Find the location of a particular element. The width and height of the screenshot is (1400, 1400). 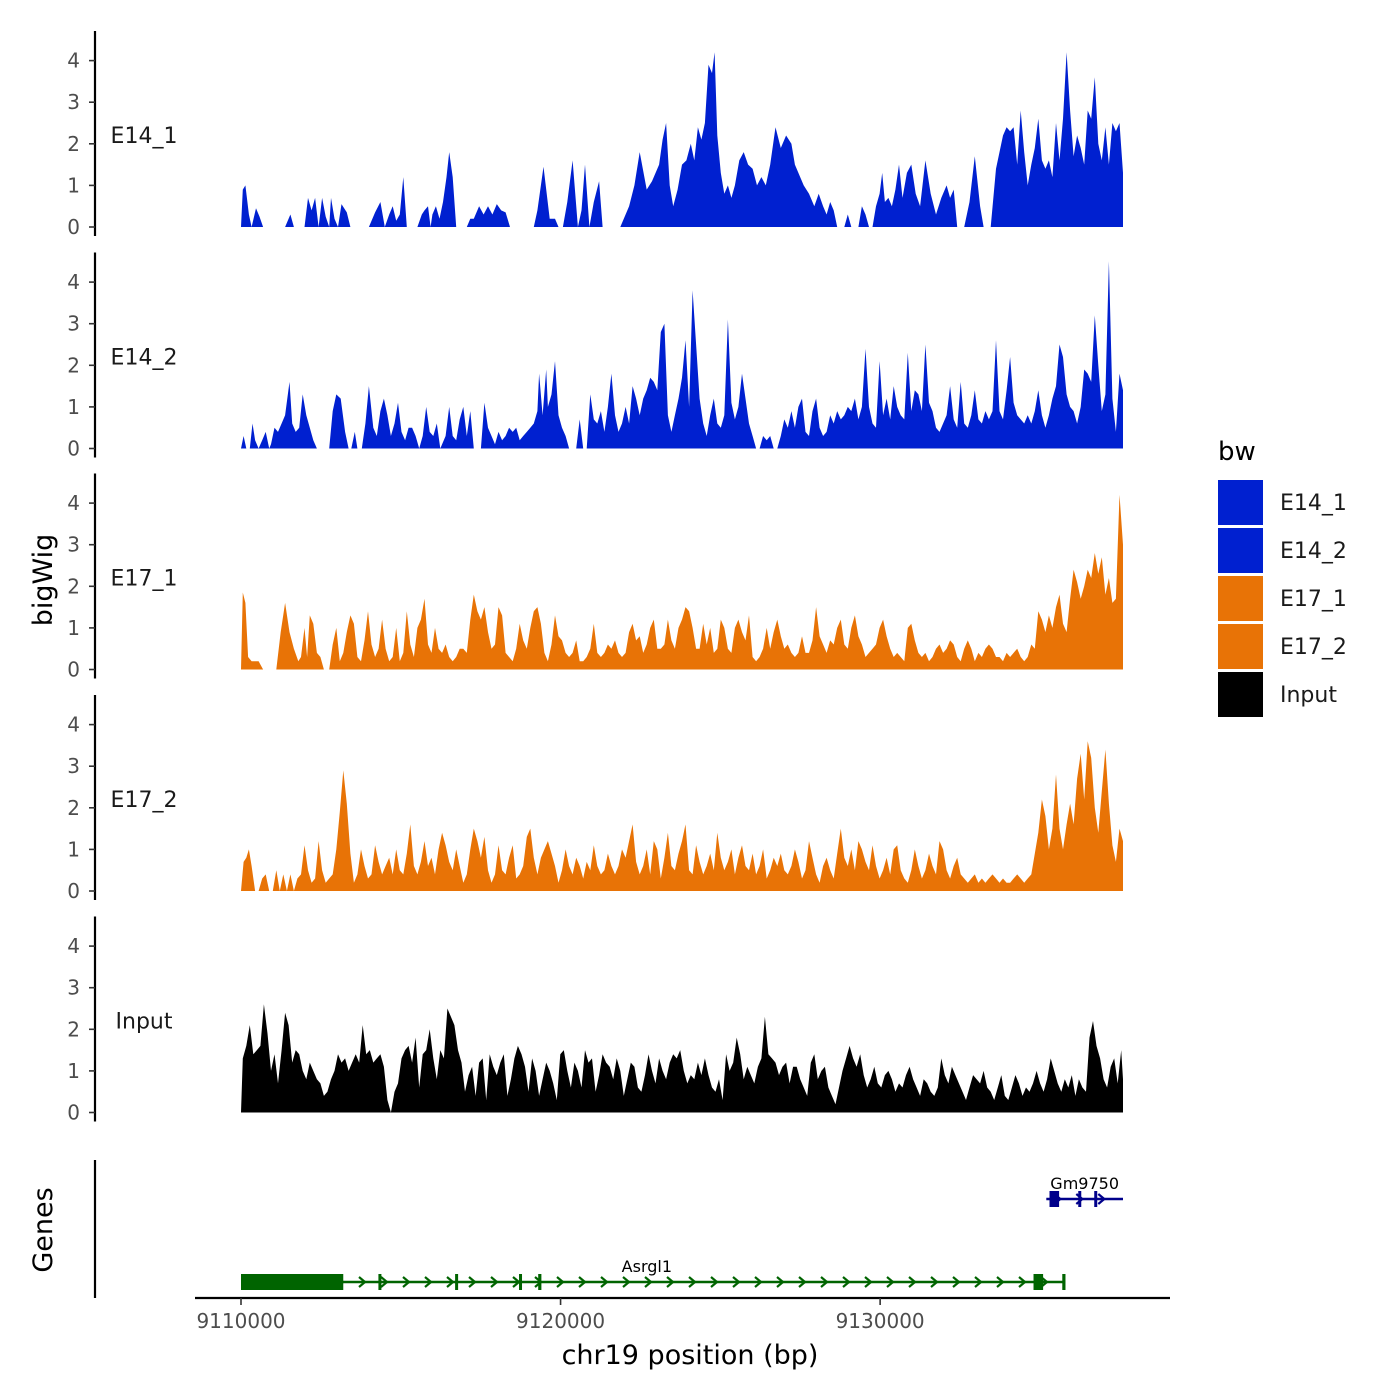

track-label: E17_2 is located at coordinates (144, 800).